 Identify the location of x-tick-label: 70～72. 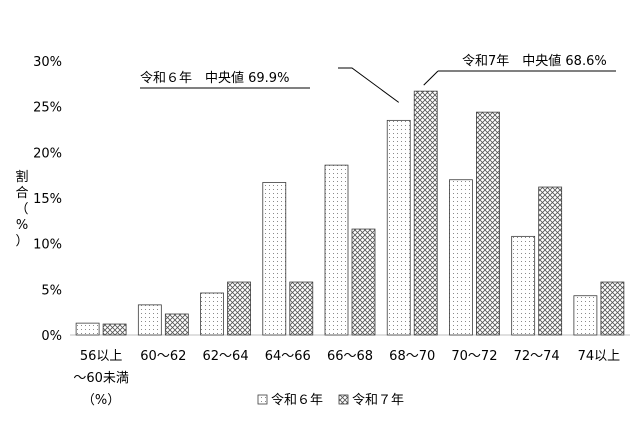
(474, 356).